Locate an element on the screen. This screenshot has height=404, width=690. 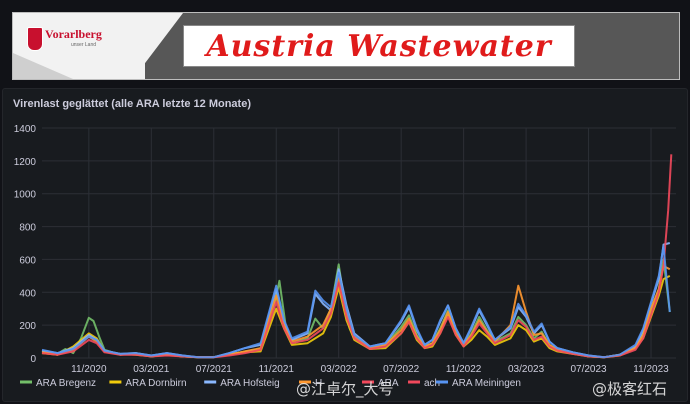
legend-label: ARA Meiningen is located at coordinates (486, 383).